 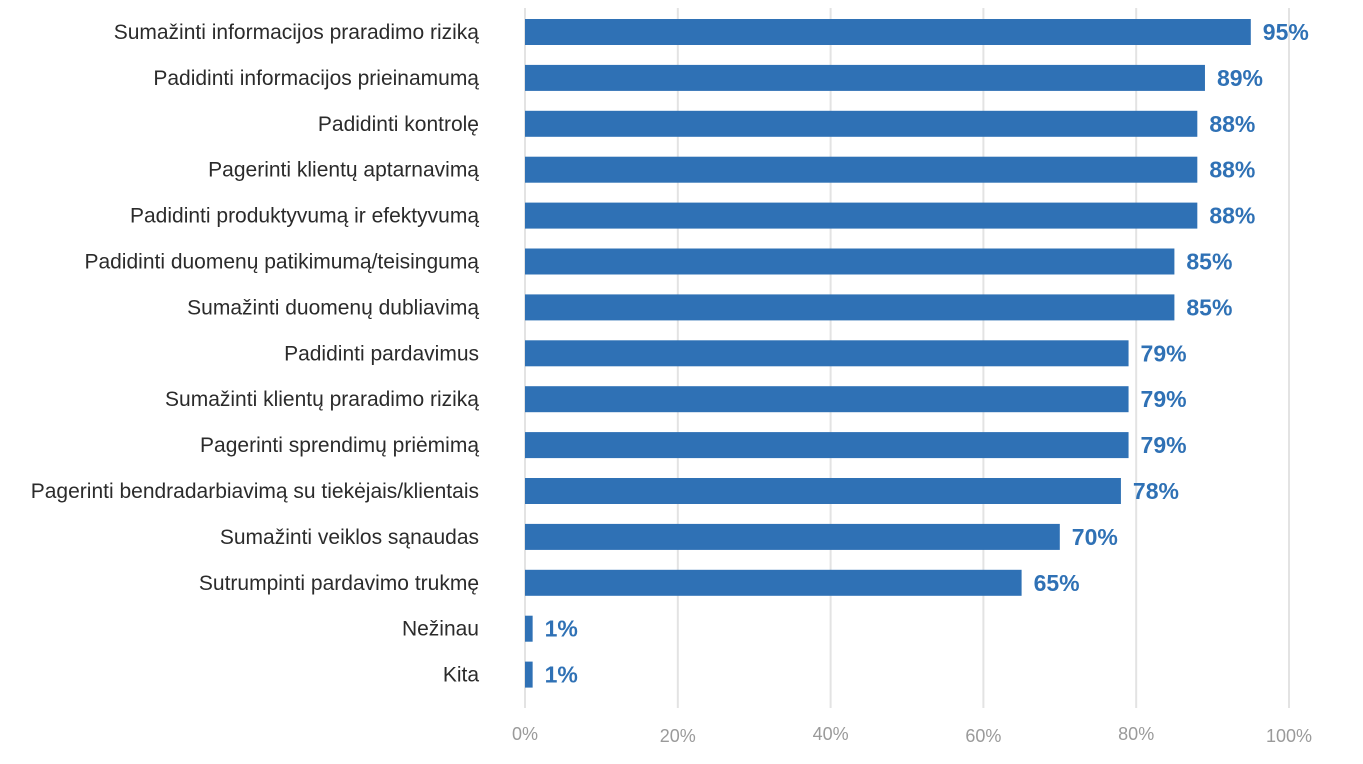 What do you see at coordinates (322, 399) in the screenshot?
I see `category-label: Sumažinti klientų praradimo riziką` at bounding box center [322, 399].